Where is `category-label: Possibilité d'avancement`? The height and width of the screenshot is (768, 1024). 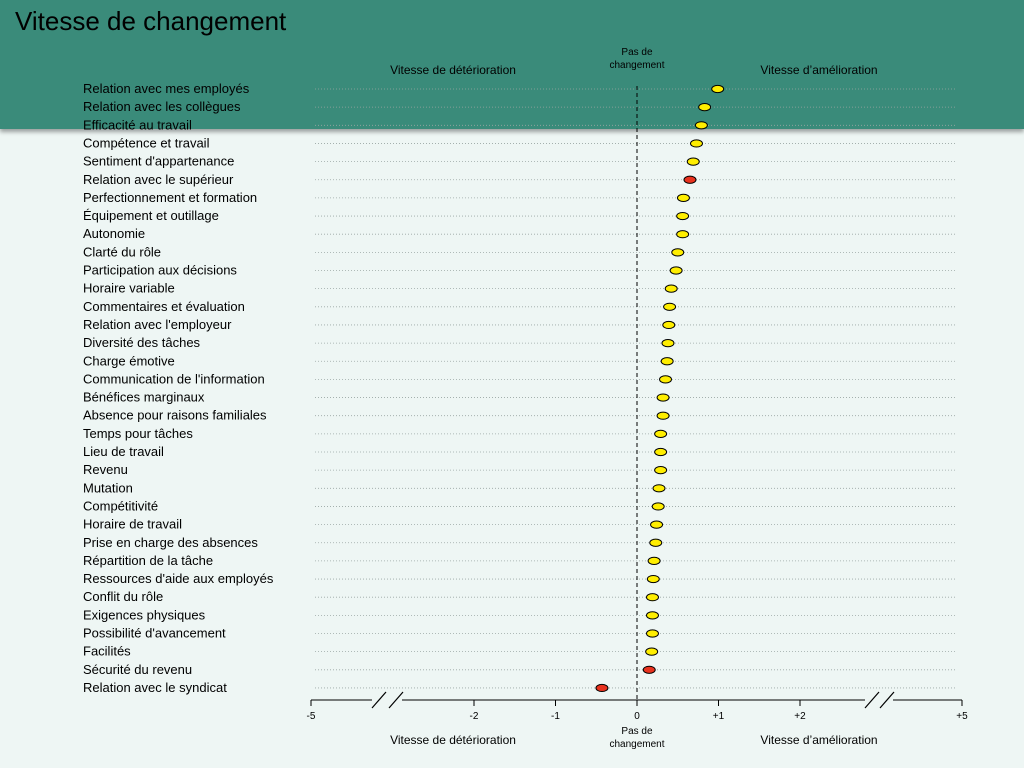
category-label: Possibilité d'avancement is located at coordinates (154, 633).